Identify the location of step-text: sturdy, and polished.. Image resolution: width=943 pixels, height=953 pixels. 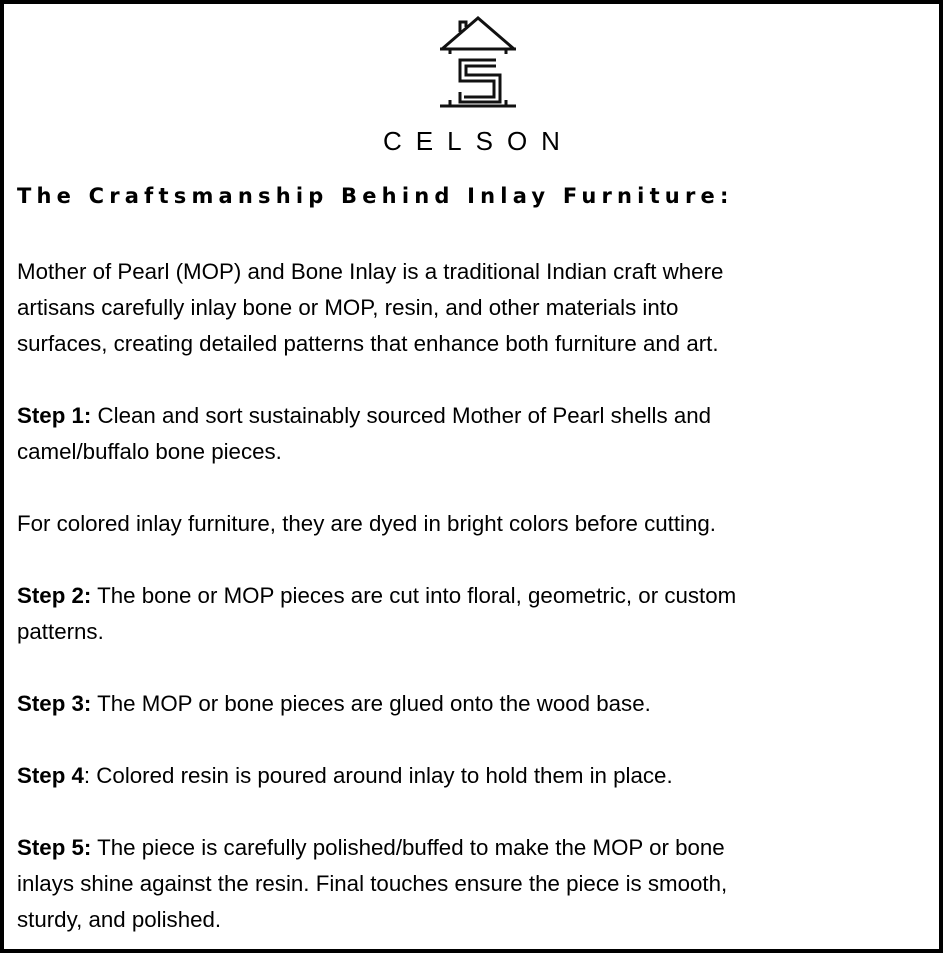
(119, 919).